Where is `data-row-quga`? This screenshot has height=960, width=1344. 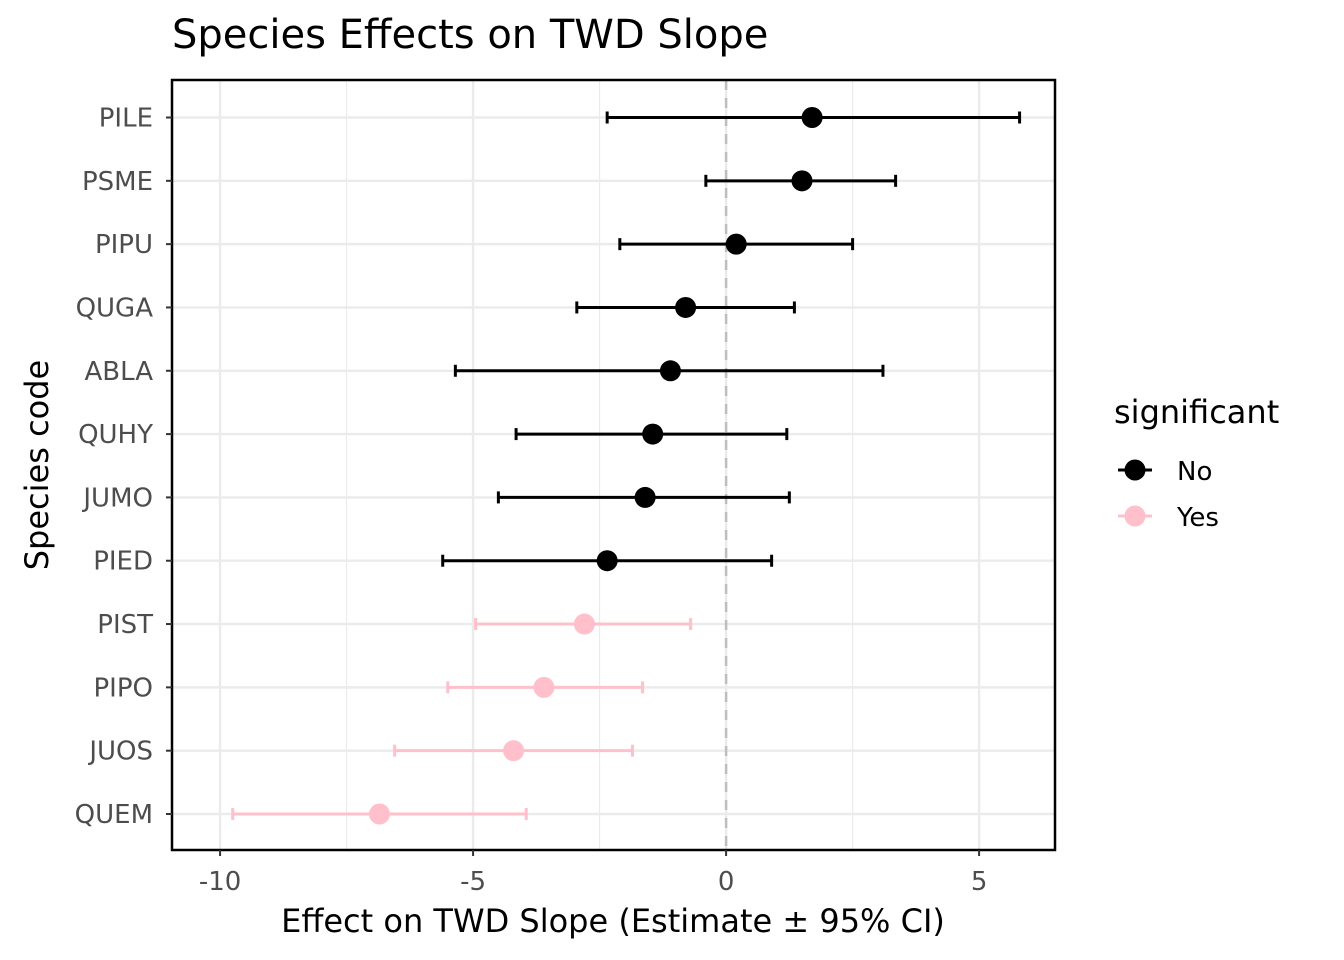 data-row-quga is located at coordinates (685, 307).